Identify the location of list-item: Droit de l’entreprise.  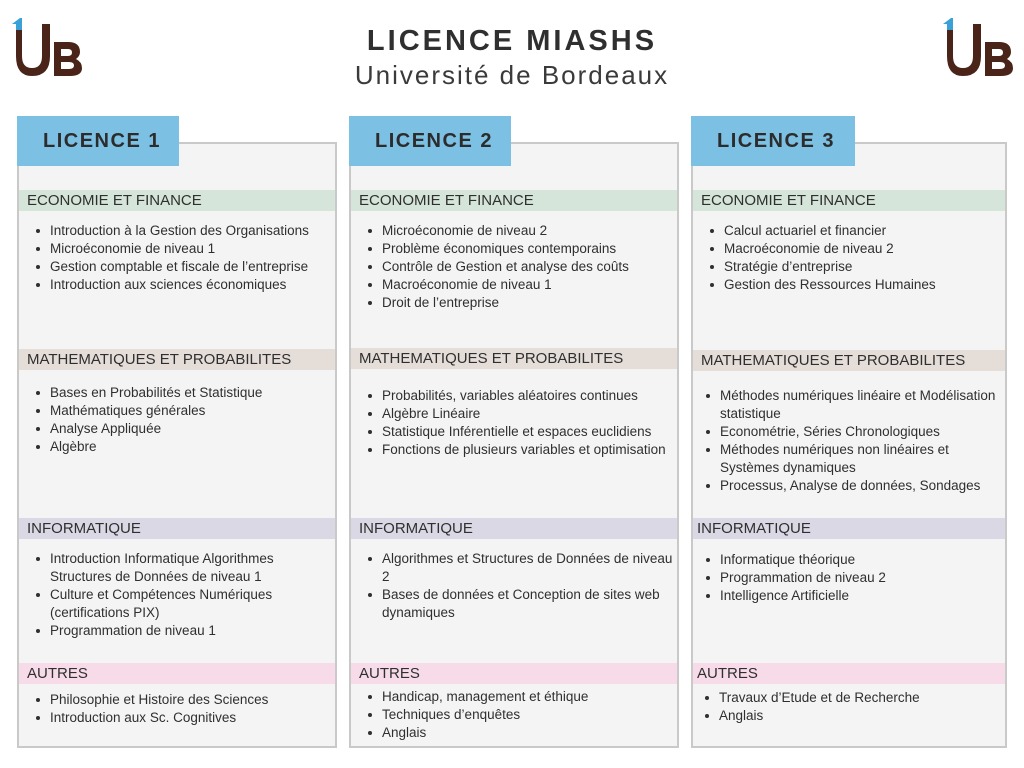
(522, 303).